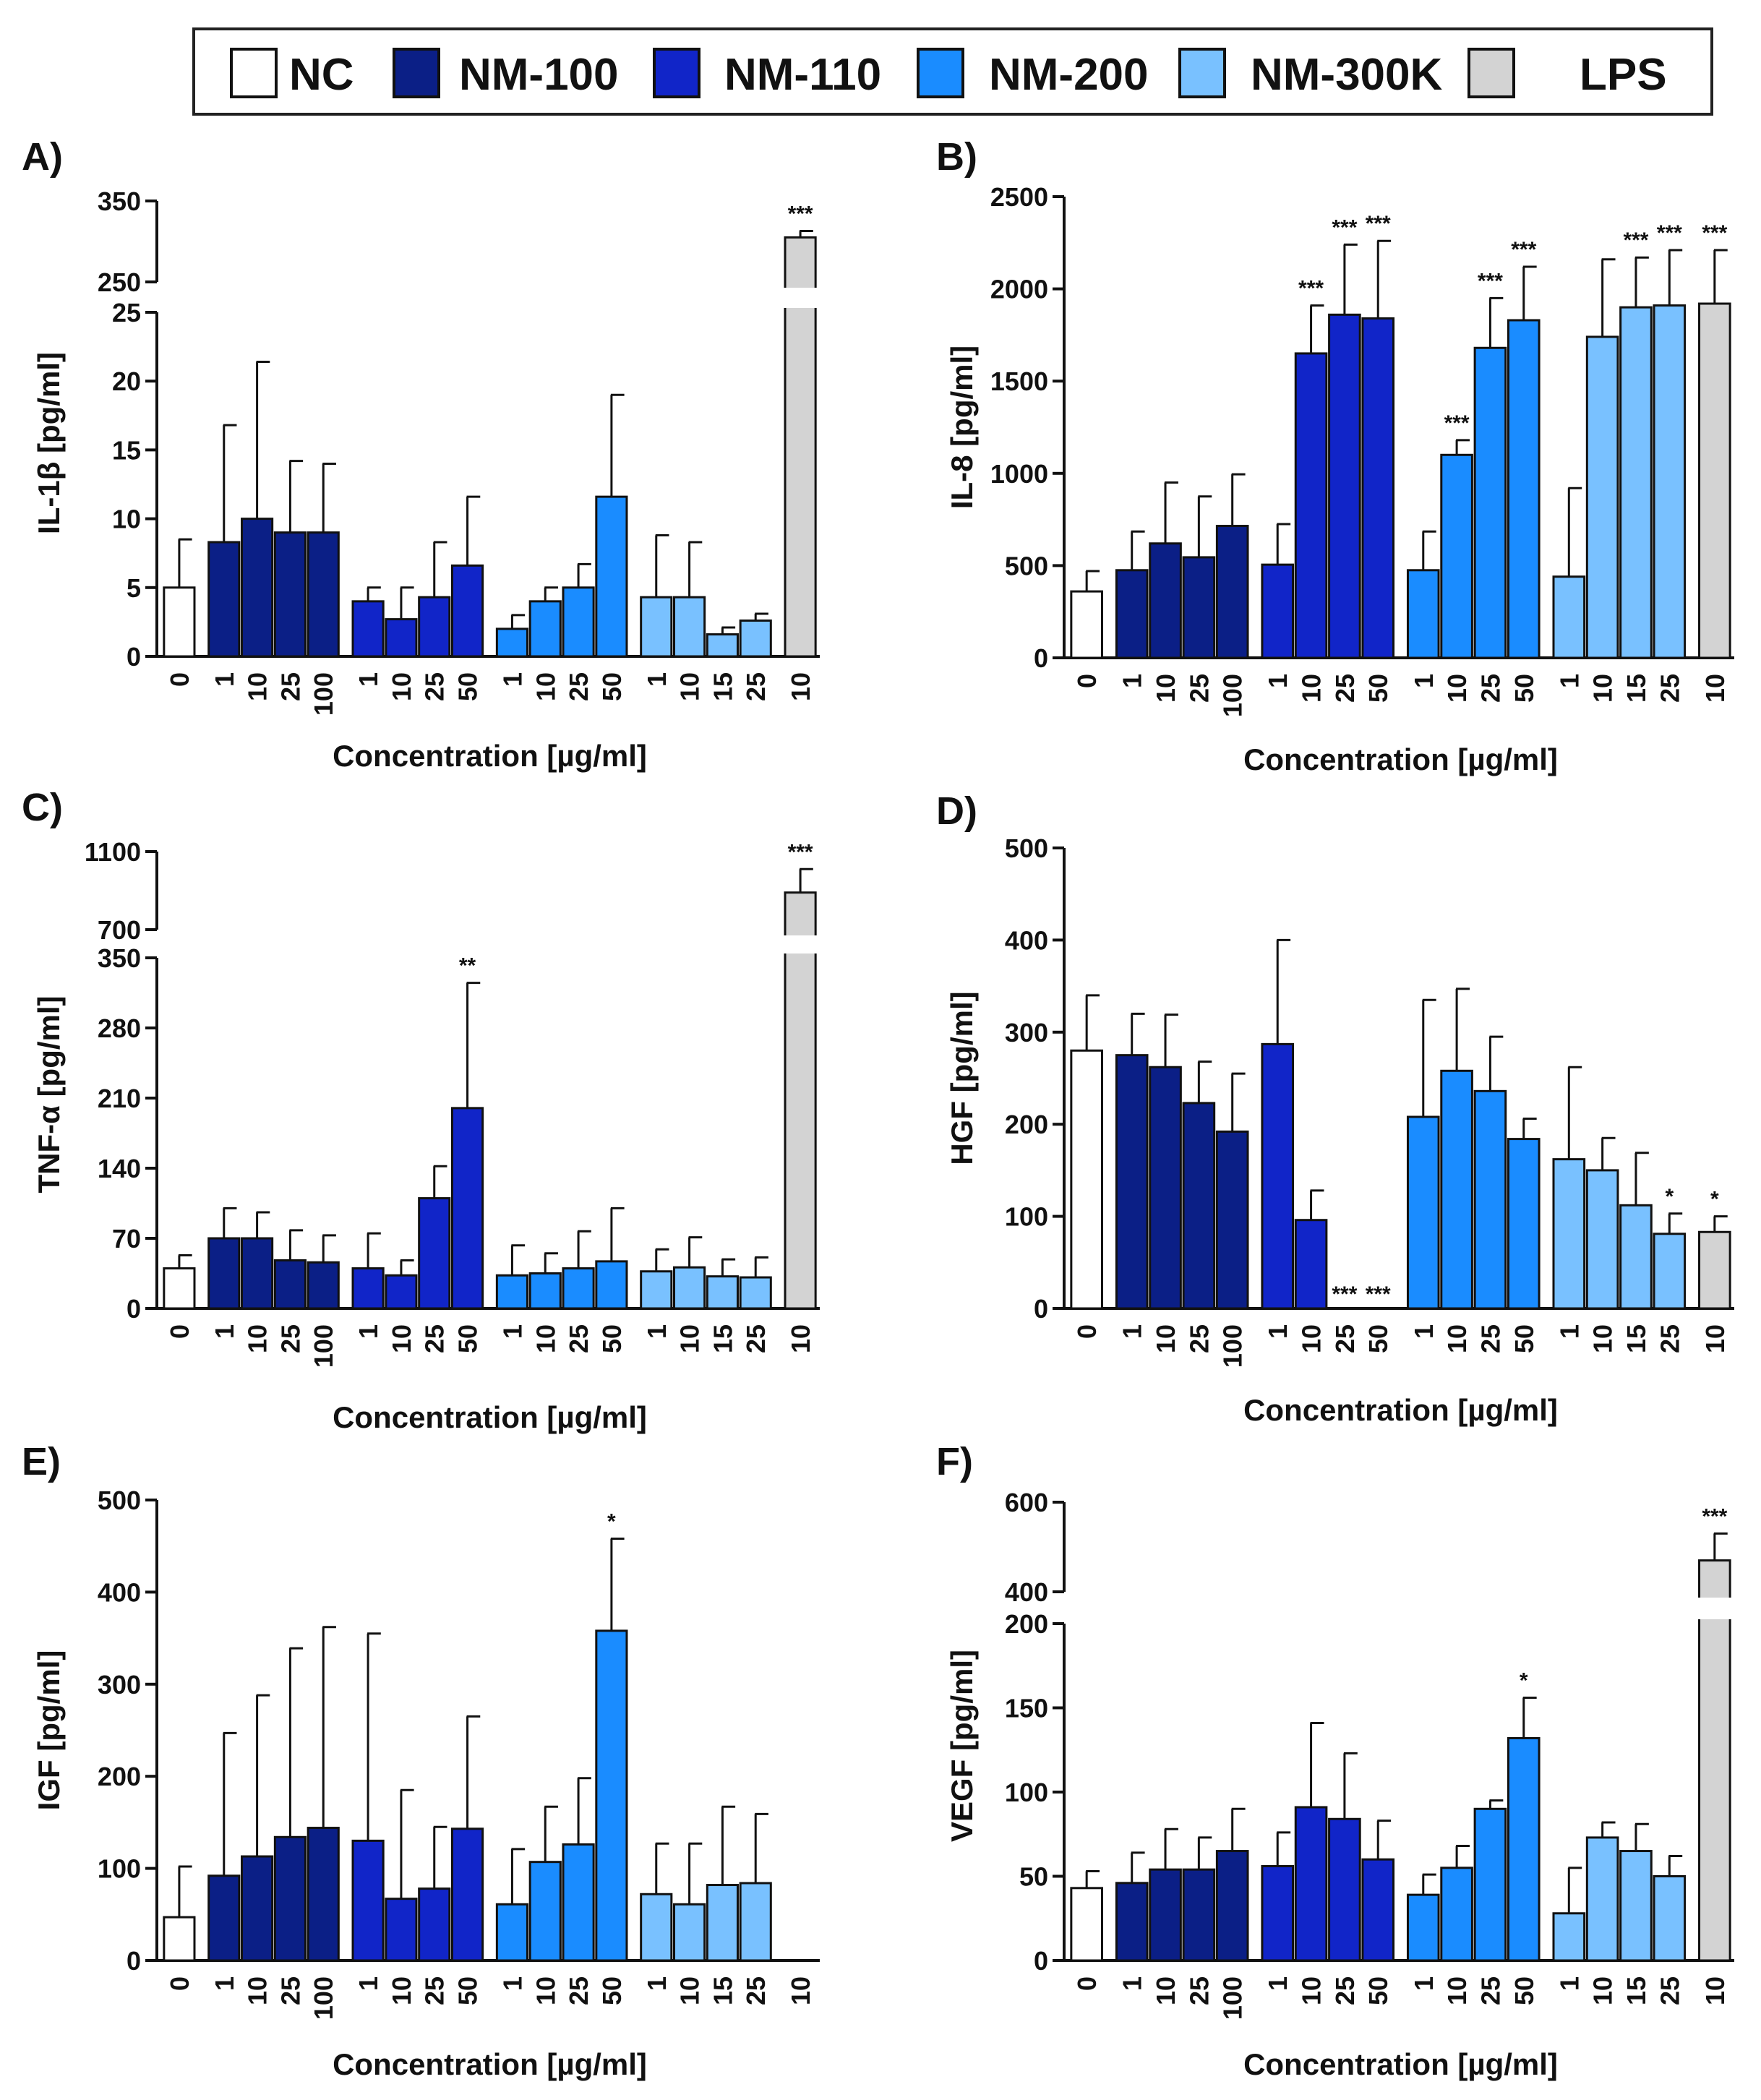 This screenshot has width=1761, height=2100. What do you see at coordinates (119, 1028) in the screenshot?
I see `y-tick-label: 280` at bounding box center [119, 1028].